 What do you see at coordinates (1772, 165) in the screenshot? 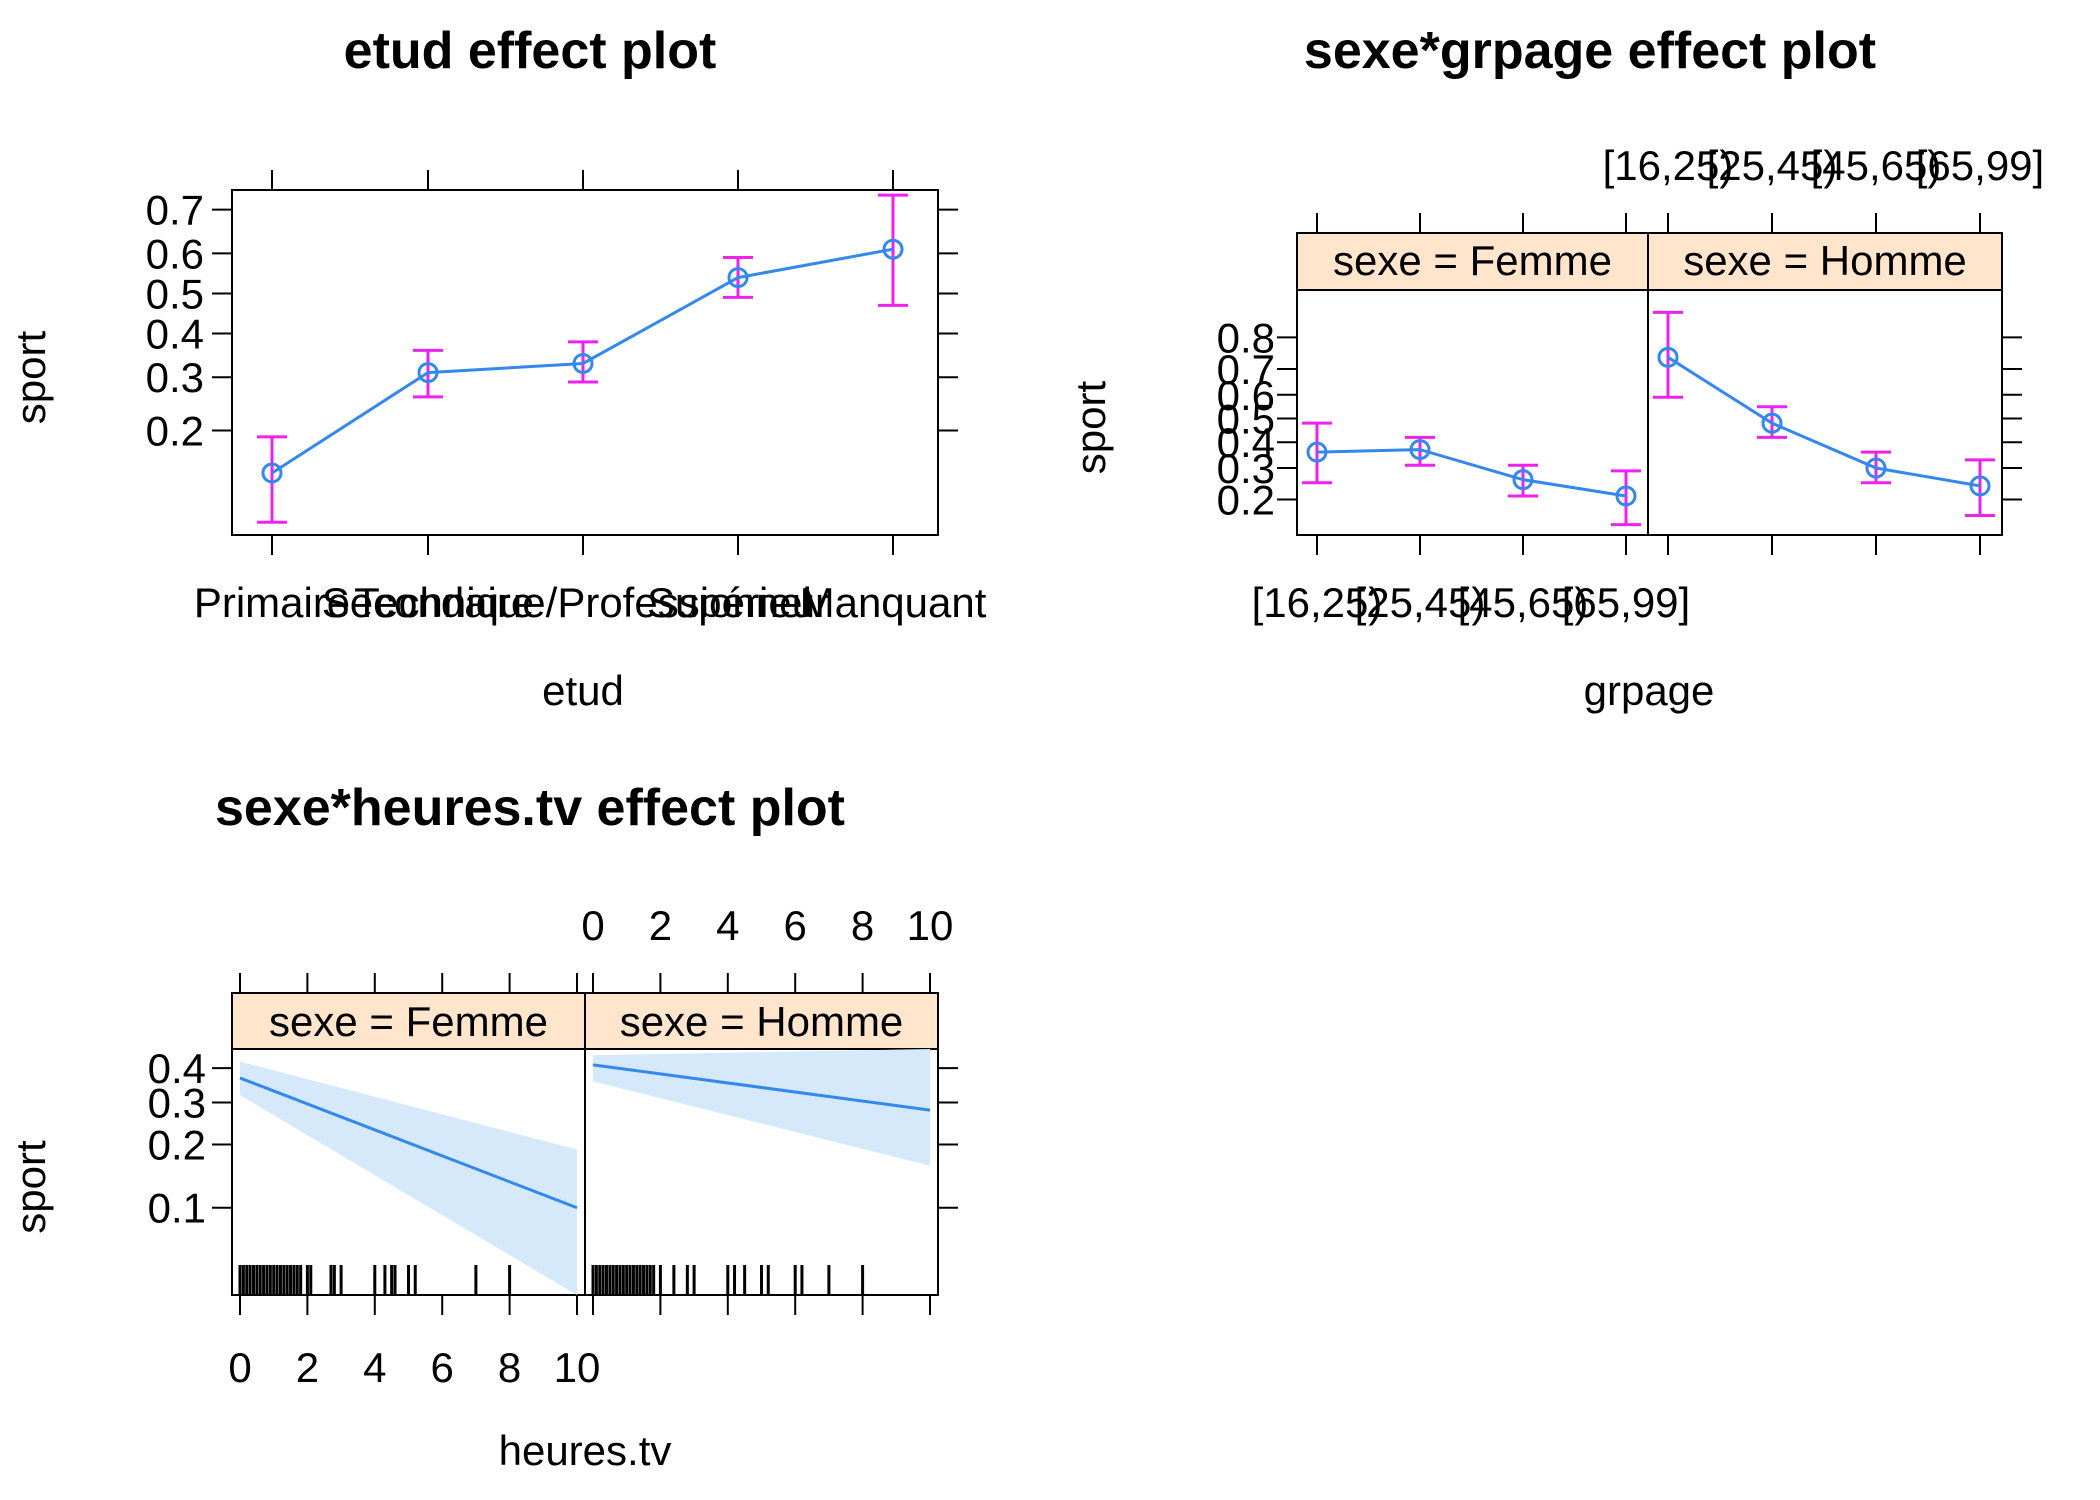
I see `x-tick-label-top: [25,45)` at bounding box center [1772, 165].